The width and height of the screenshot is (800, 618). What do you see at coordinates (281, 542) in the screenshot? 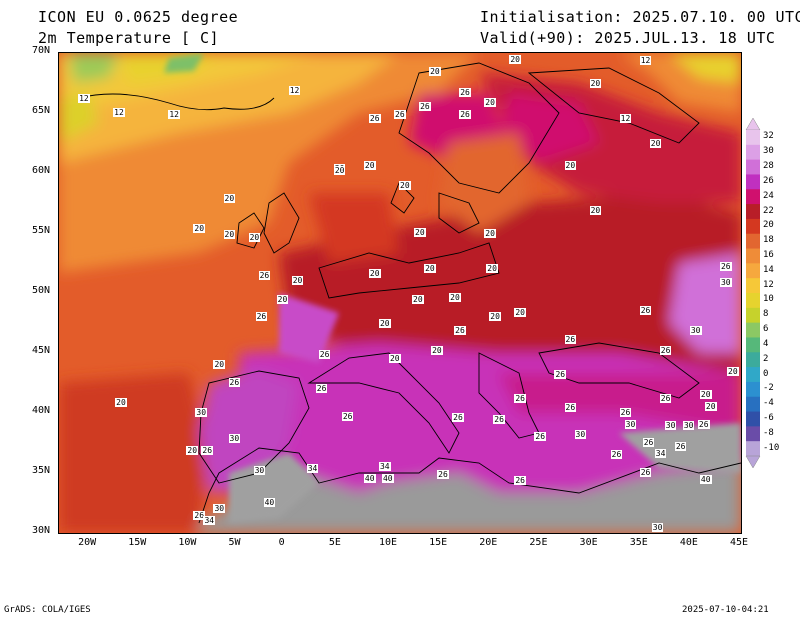
I see `lon-tick-label: 0` at bounding box center [281, 542].